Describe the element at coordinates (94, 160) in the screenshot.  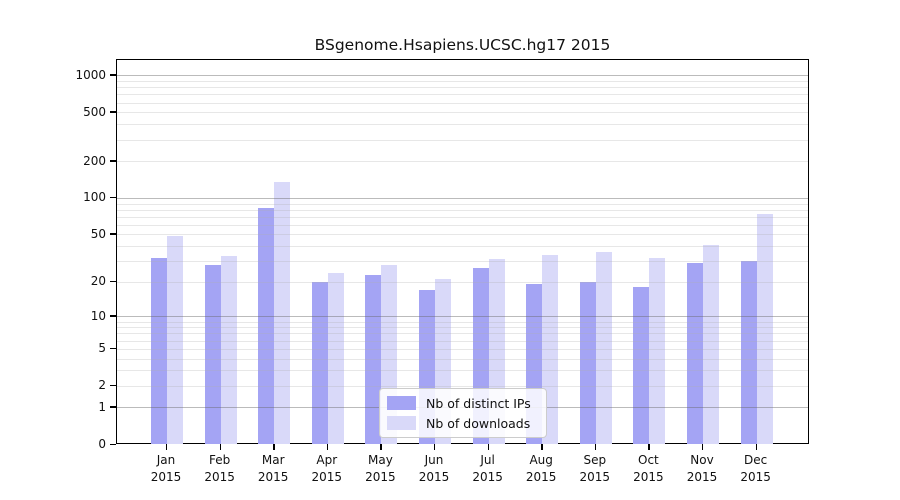
I see `y-axis-label-200: 200` at that location.